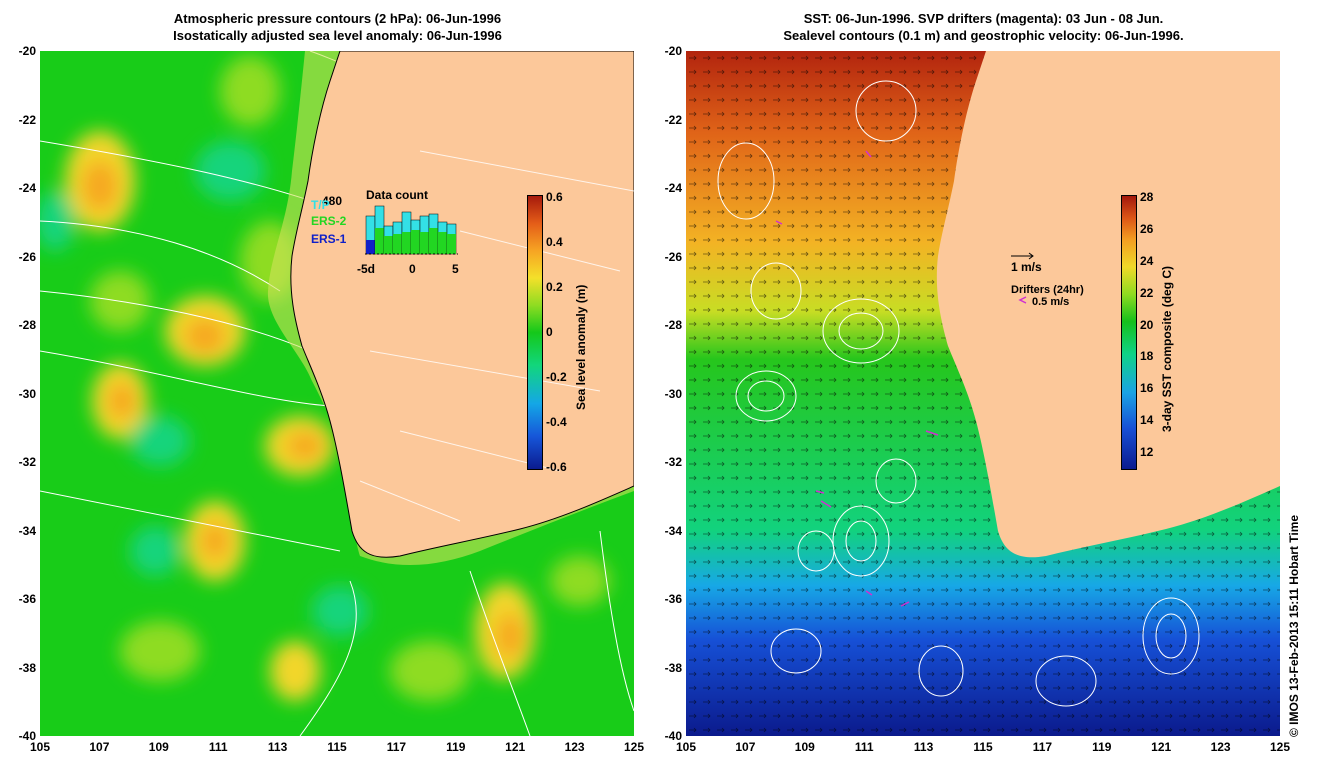 The width and height of the screenshot is (1320, 780). Describe the element at coordinates (455, 269) in the screenshot. I see `histogram-tick-5: 5` at that location.